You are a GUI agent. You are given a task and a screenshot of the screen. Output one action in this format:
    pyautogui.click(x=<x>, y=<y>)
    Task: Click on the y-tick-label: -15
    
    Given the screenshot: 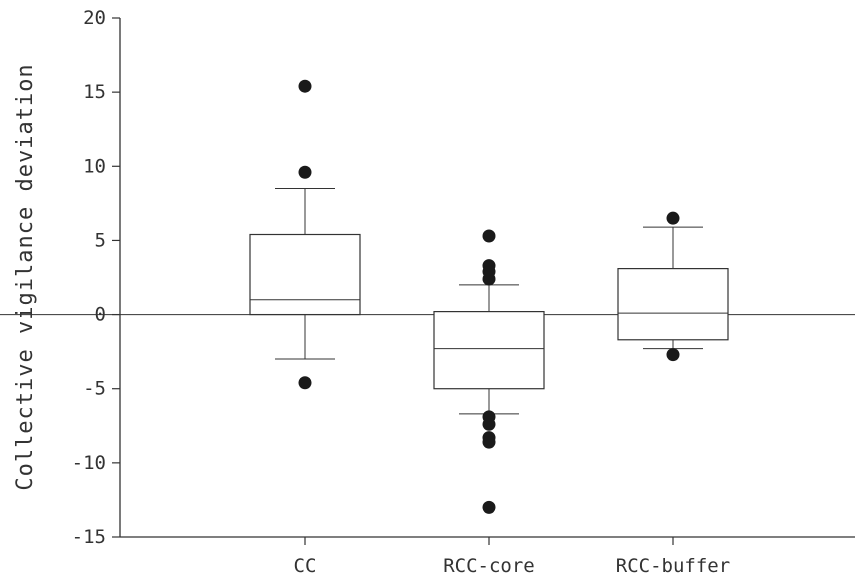 What is the action you would take?
    pyautogui.click(x=89, y=537)
    